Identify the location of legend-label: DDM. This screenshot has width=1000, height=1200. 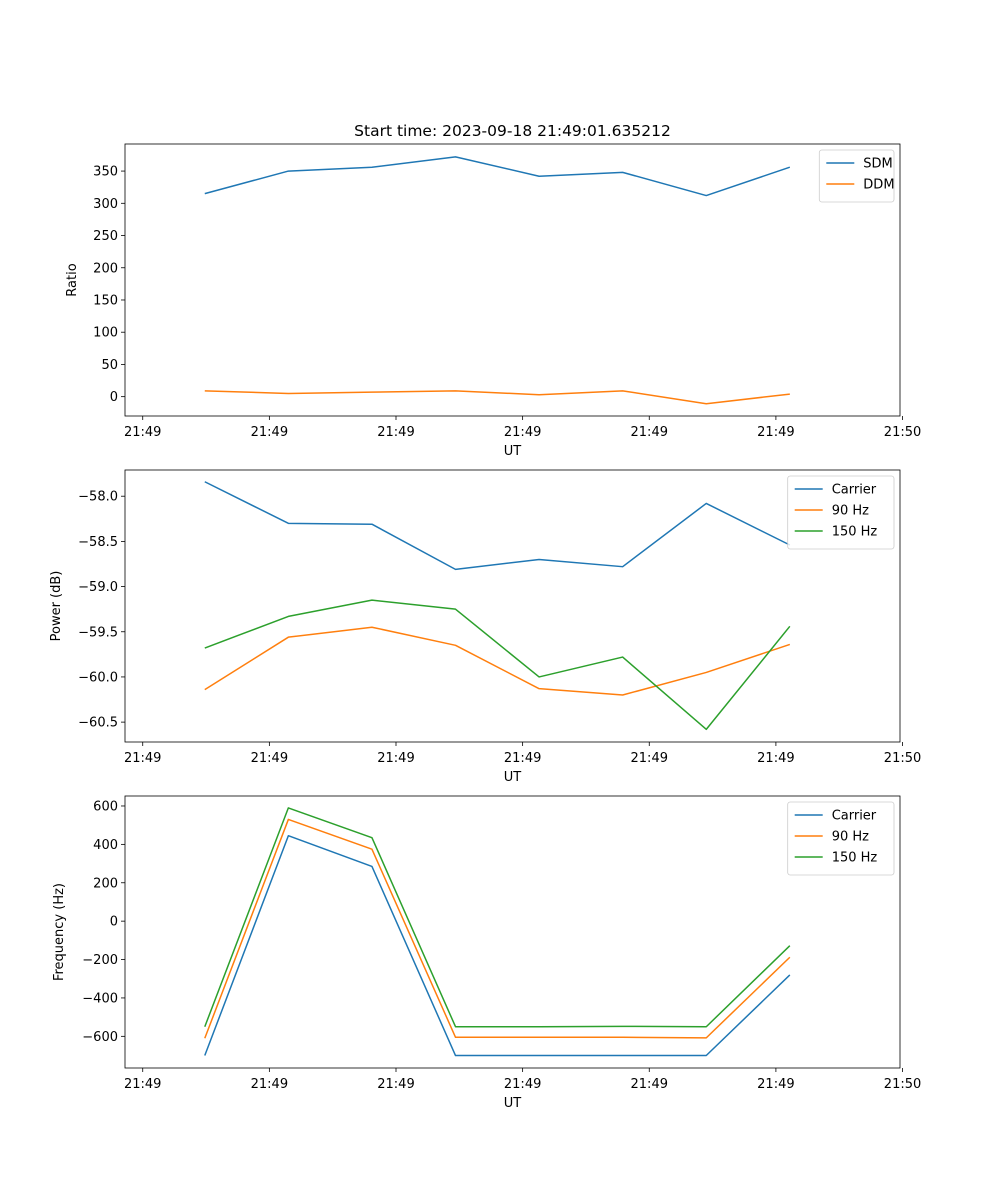
(878, 185).